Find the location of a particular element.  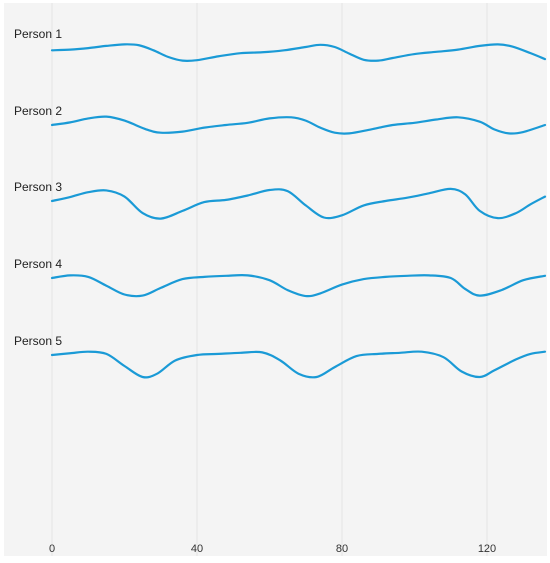

series-label-person-3: Person 3 is located at coordinates (38, 187).